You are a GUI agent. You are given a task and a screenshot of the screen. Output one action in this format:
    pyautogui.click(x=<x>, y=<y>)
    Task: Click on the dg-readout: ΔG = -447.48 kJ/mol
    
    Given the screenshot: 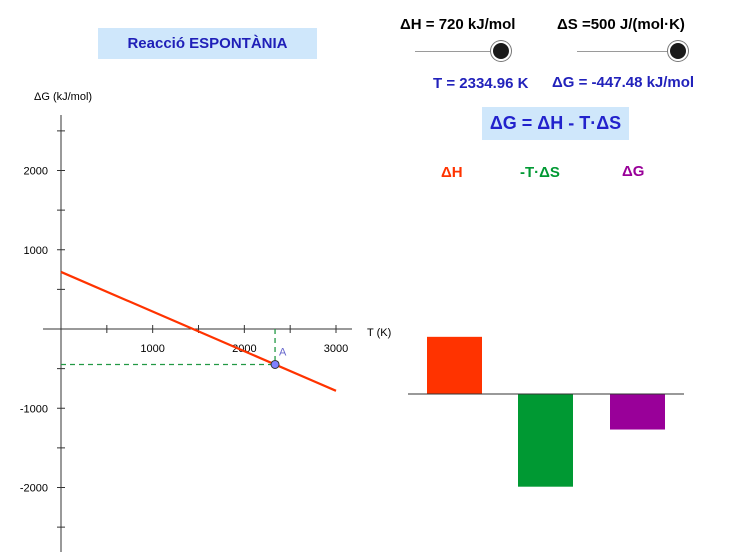 What is the action you would take?
    pyautogui.click(x=623, y=82)
    